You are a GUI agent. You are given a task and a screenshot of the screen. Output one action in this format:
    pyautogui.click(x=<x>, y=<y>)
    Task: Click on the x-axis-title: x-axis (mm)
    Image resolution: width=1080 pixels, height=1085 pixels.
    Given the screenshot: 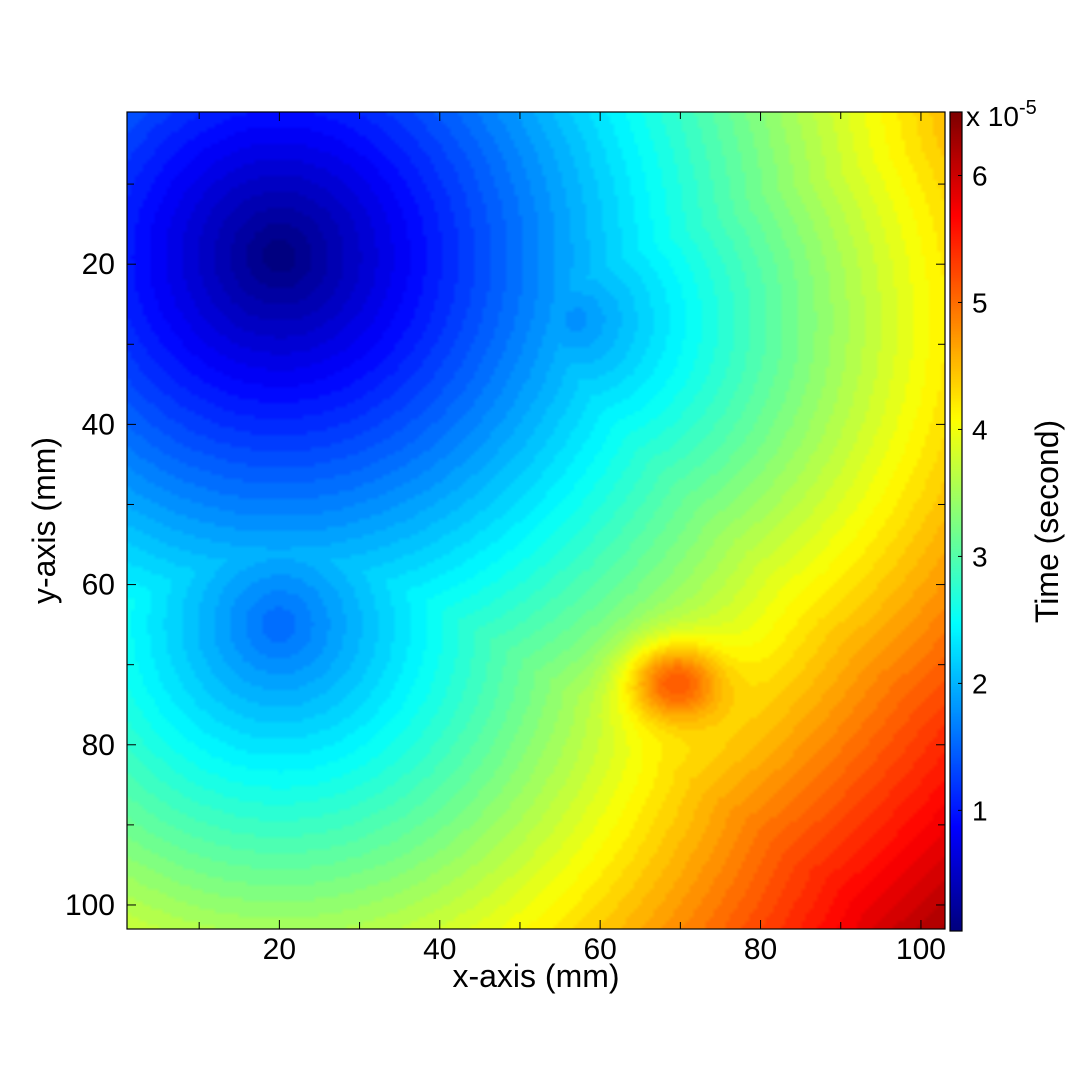 What is the action you would take?
    pyautogui.click(x=535, y=976)
    